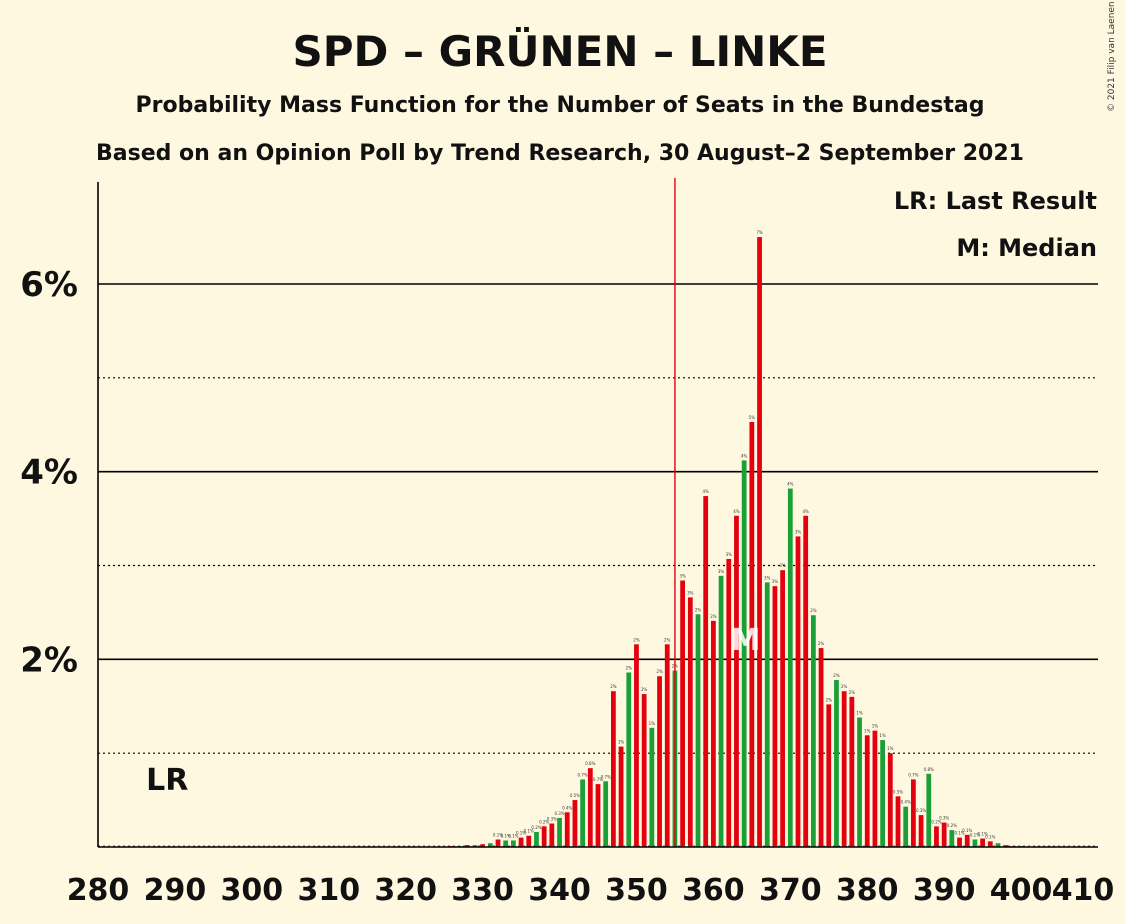 Image resolution: width=1125 pixels, height=924 pixels. What do you see at coordinates (1112, 56) in the screenshot?
I see `copyright-text: © 2021 Filip van Laenen` at bounding box center [1112, 56].